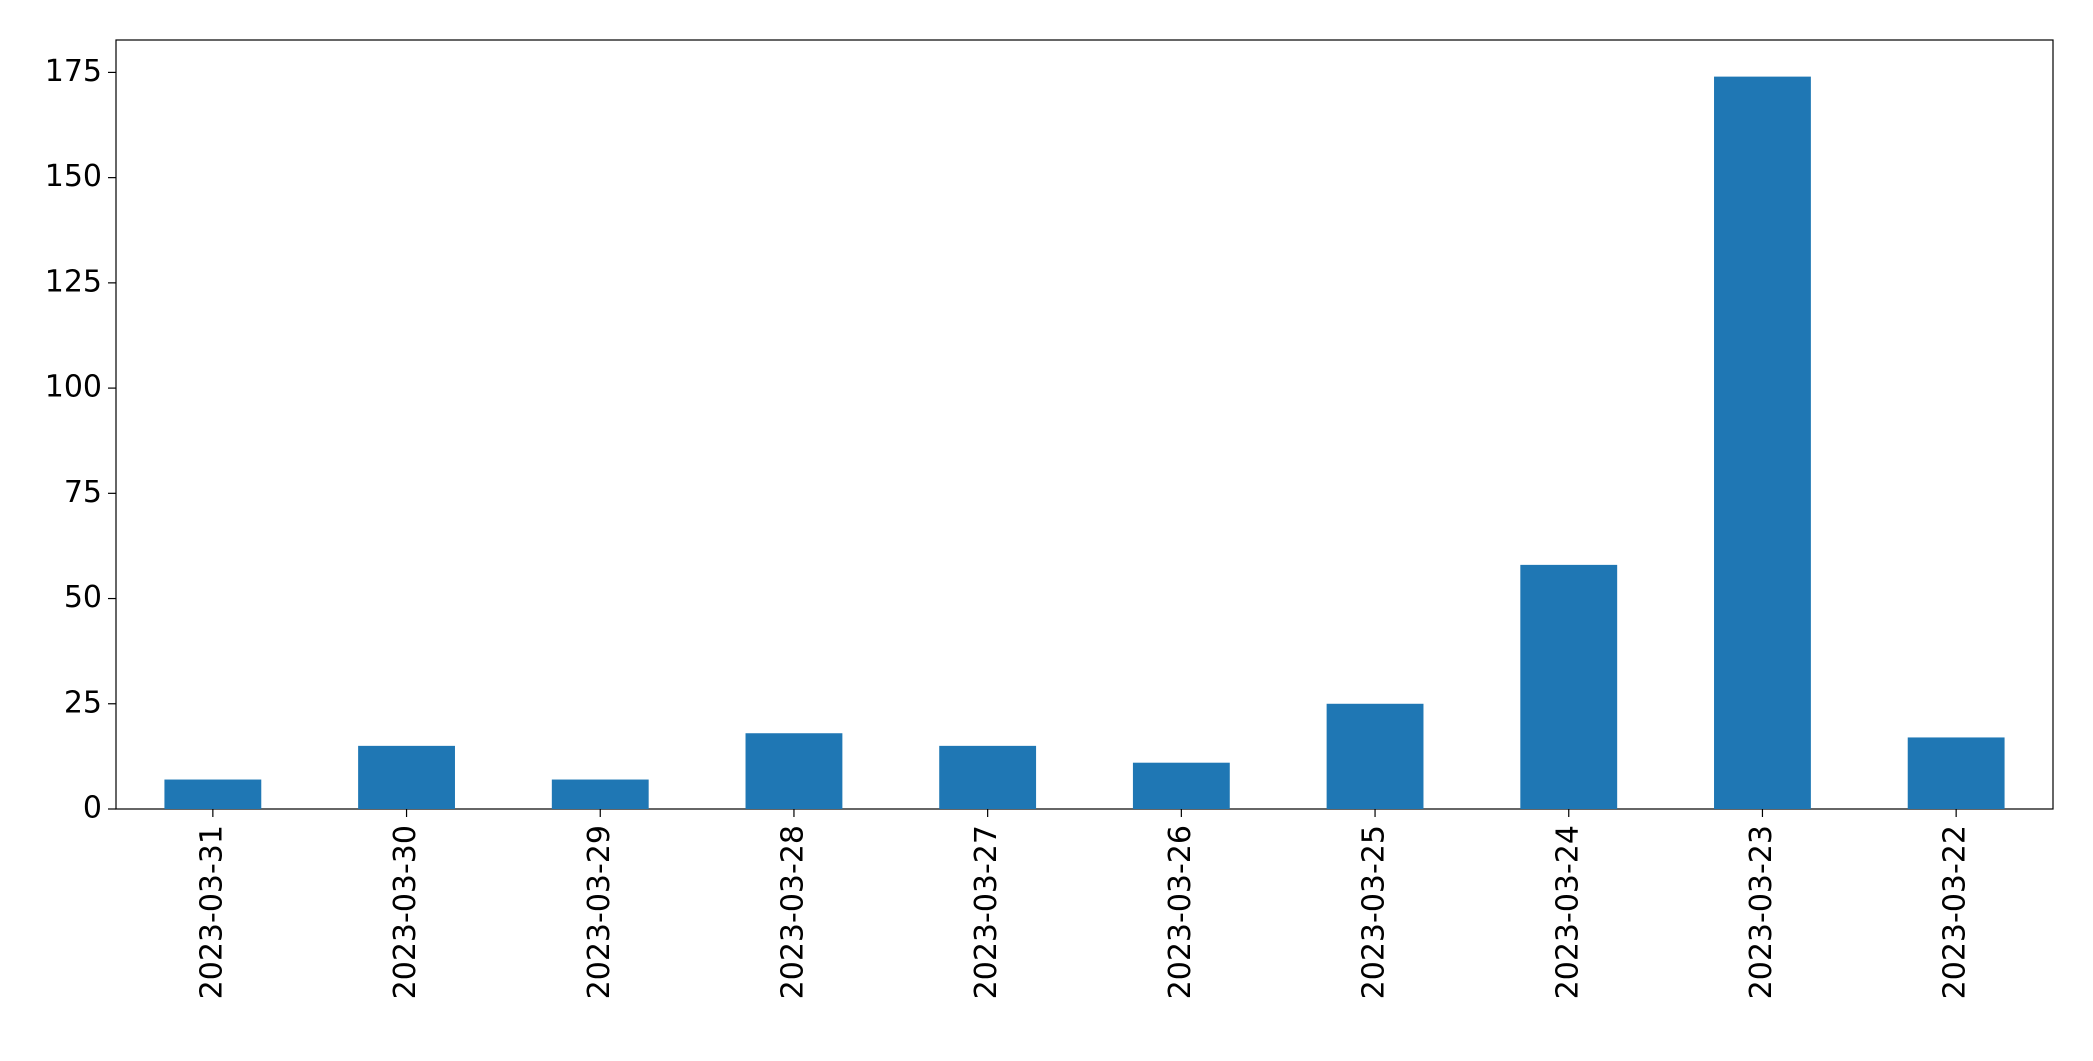  What do you see at coordinates (599, 912) in the screenshot?
I see `x-tick-label: 2023-03-29` at bounding box center [599, 912].